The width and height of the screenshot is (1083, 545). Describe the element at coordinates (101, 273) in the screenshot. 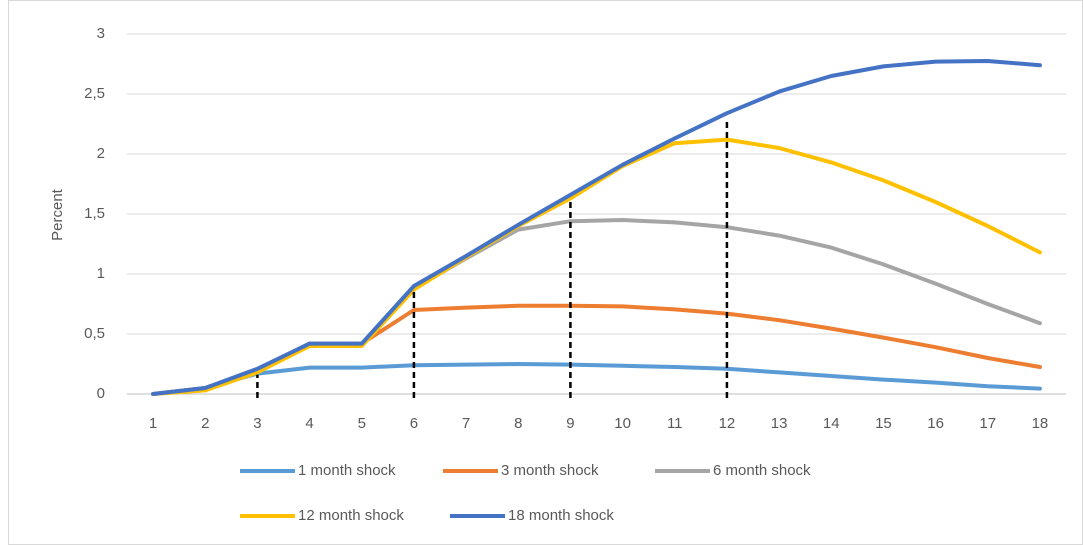

I see `y-tick-label: 1` at that location.